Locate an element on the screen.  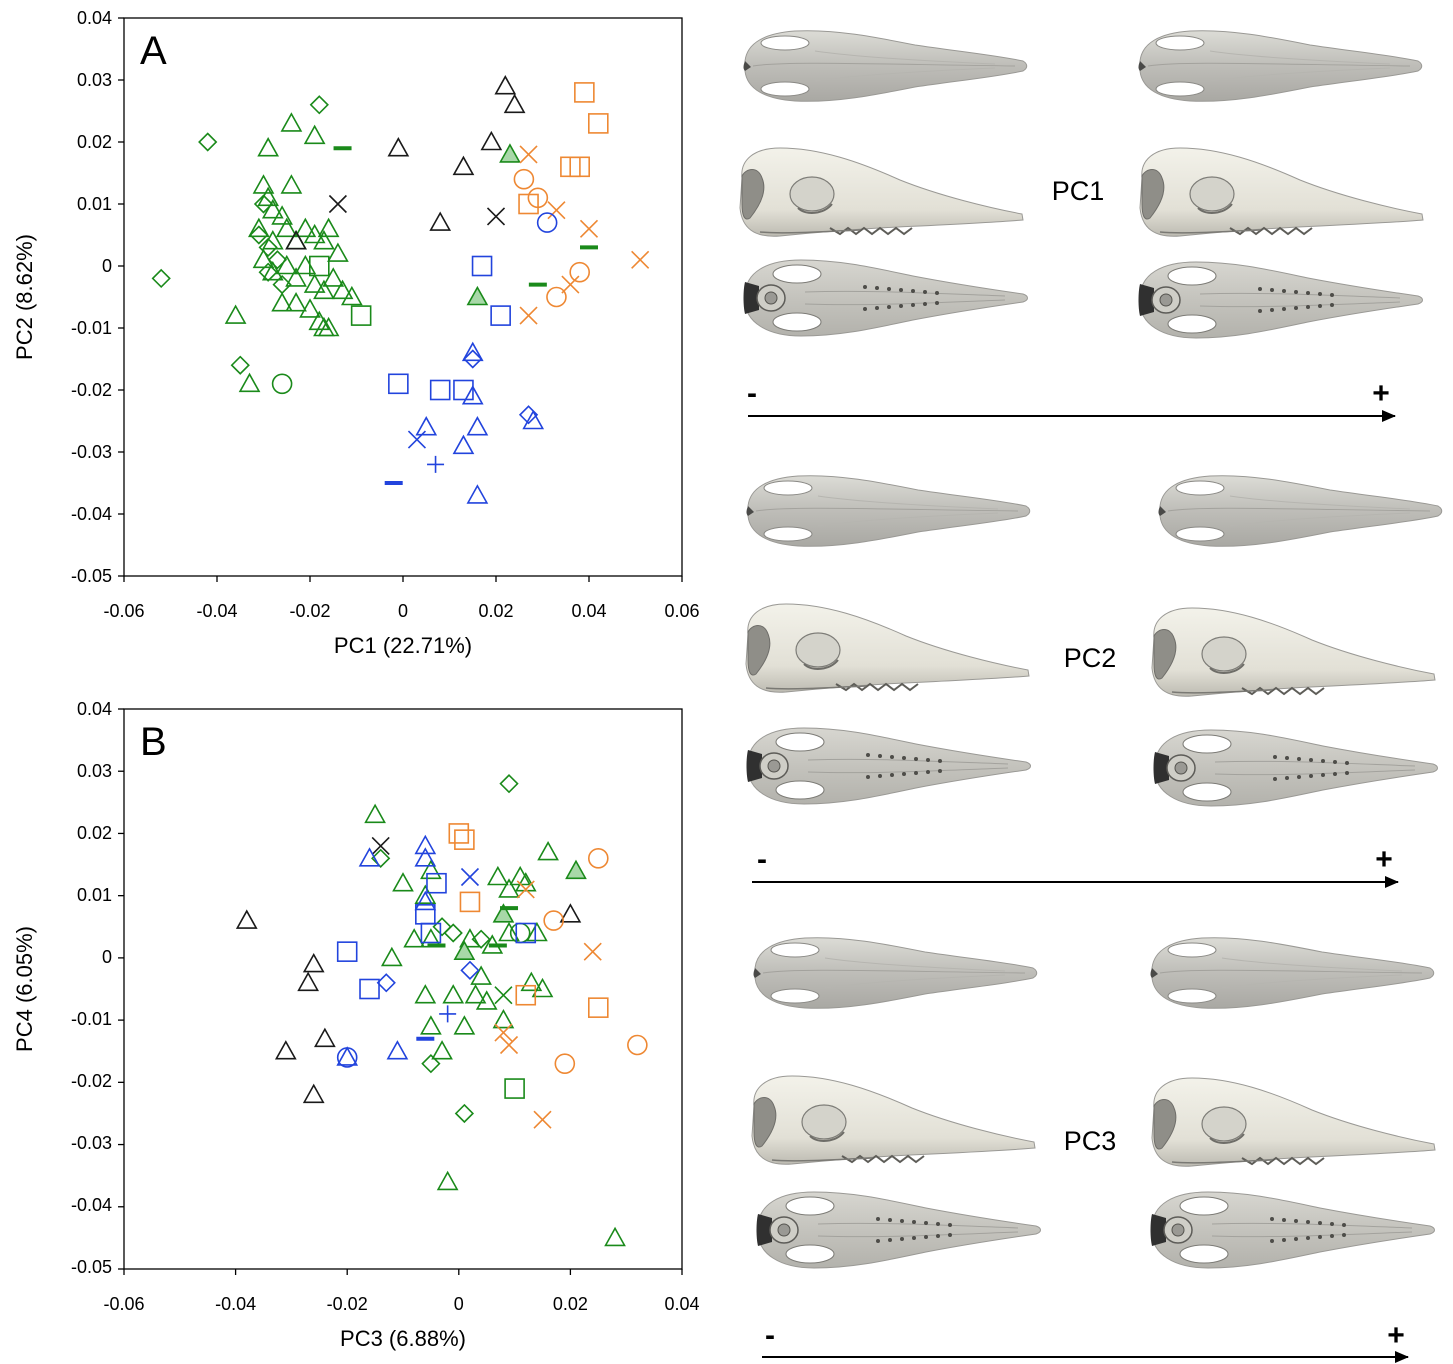
chart-a-y-tick-label: -0.01 is located at coordinates (91, 328).